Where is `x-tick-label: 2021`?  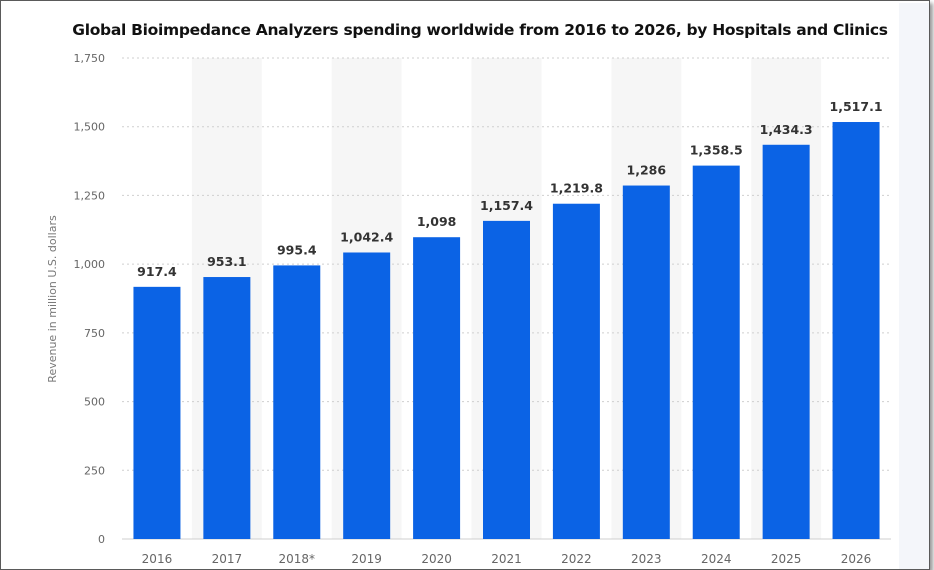 x-tick-label: 2021 is located at coordinates (506, 559).